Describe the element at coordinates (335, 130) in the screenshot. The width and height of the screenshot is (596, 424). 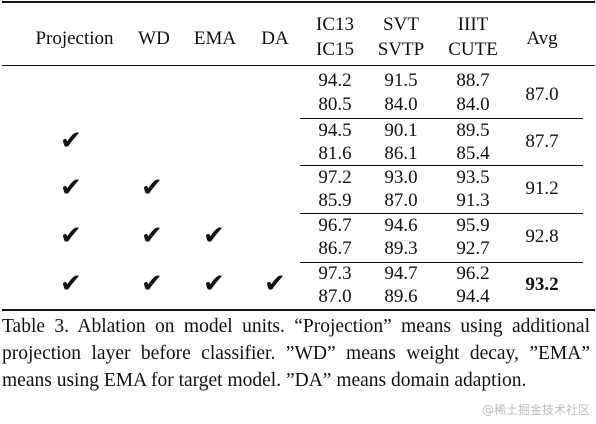
I see `table-cell: 94.5` at that location.